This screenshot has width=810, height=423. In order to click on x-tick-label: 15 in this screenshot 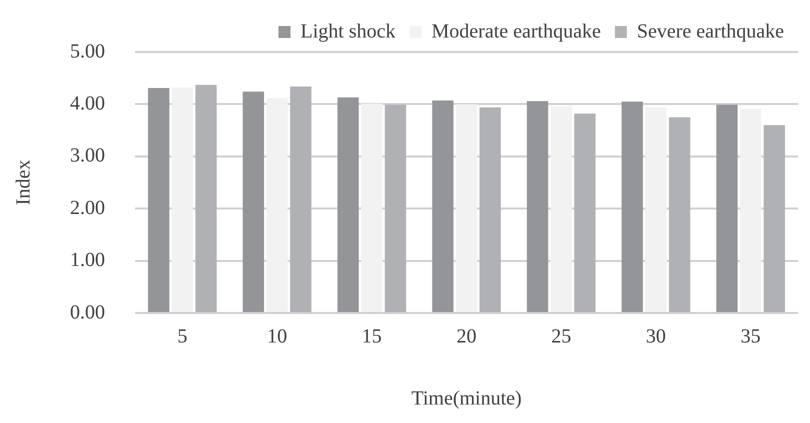, I will do `click(372, 336)`.